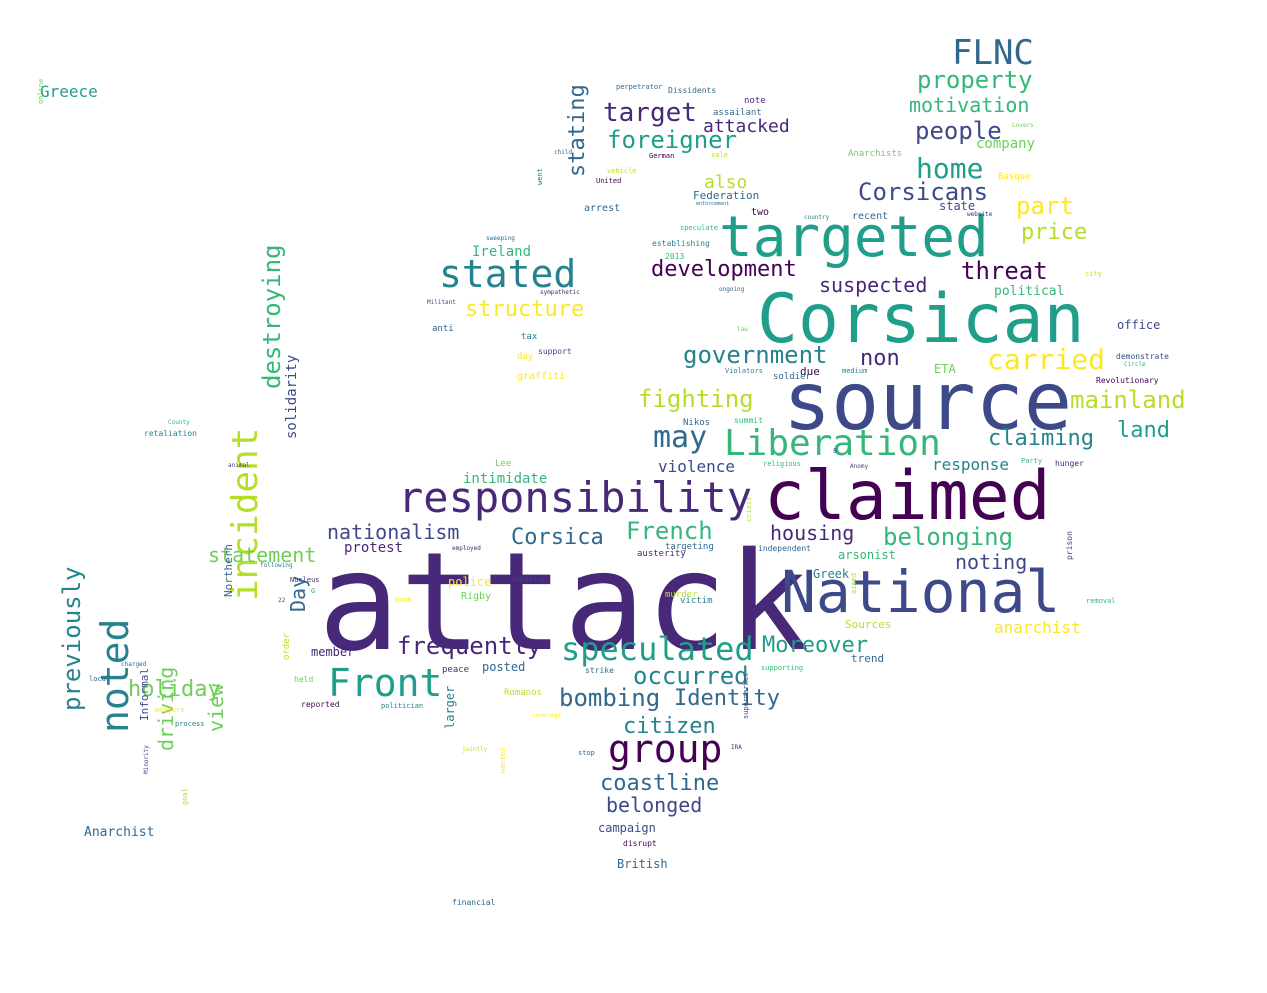  Describe the element at coordinates (602, 208) in the screenshot. I see `cloud-word: arrest` at that location.